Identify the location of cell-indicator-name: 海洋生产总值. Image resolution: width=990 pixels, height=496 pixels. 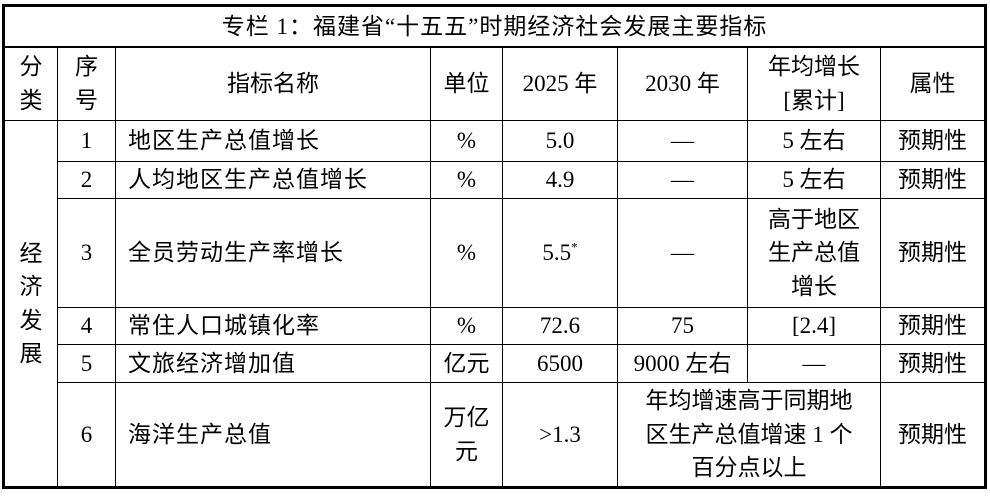
(273, 435).